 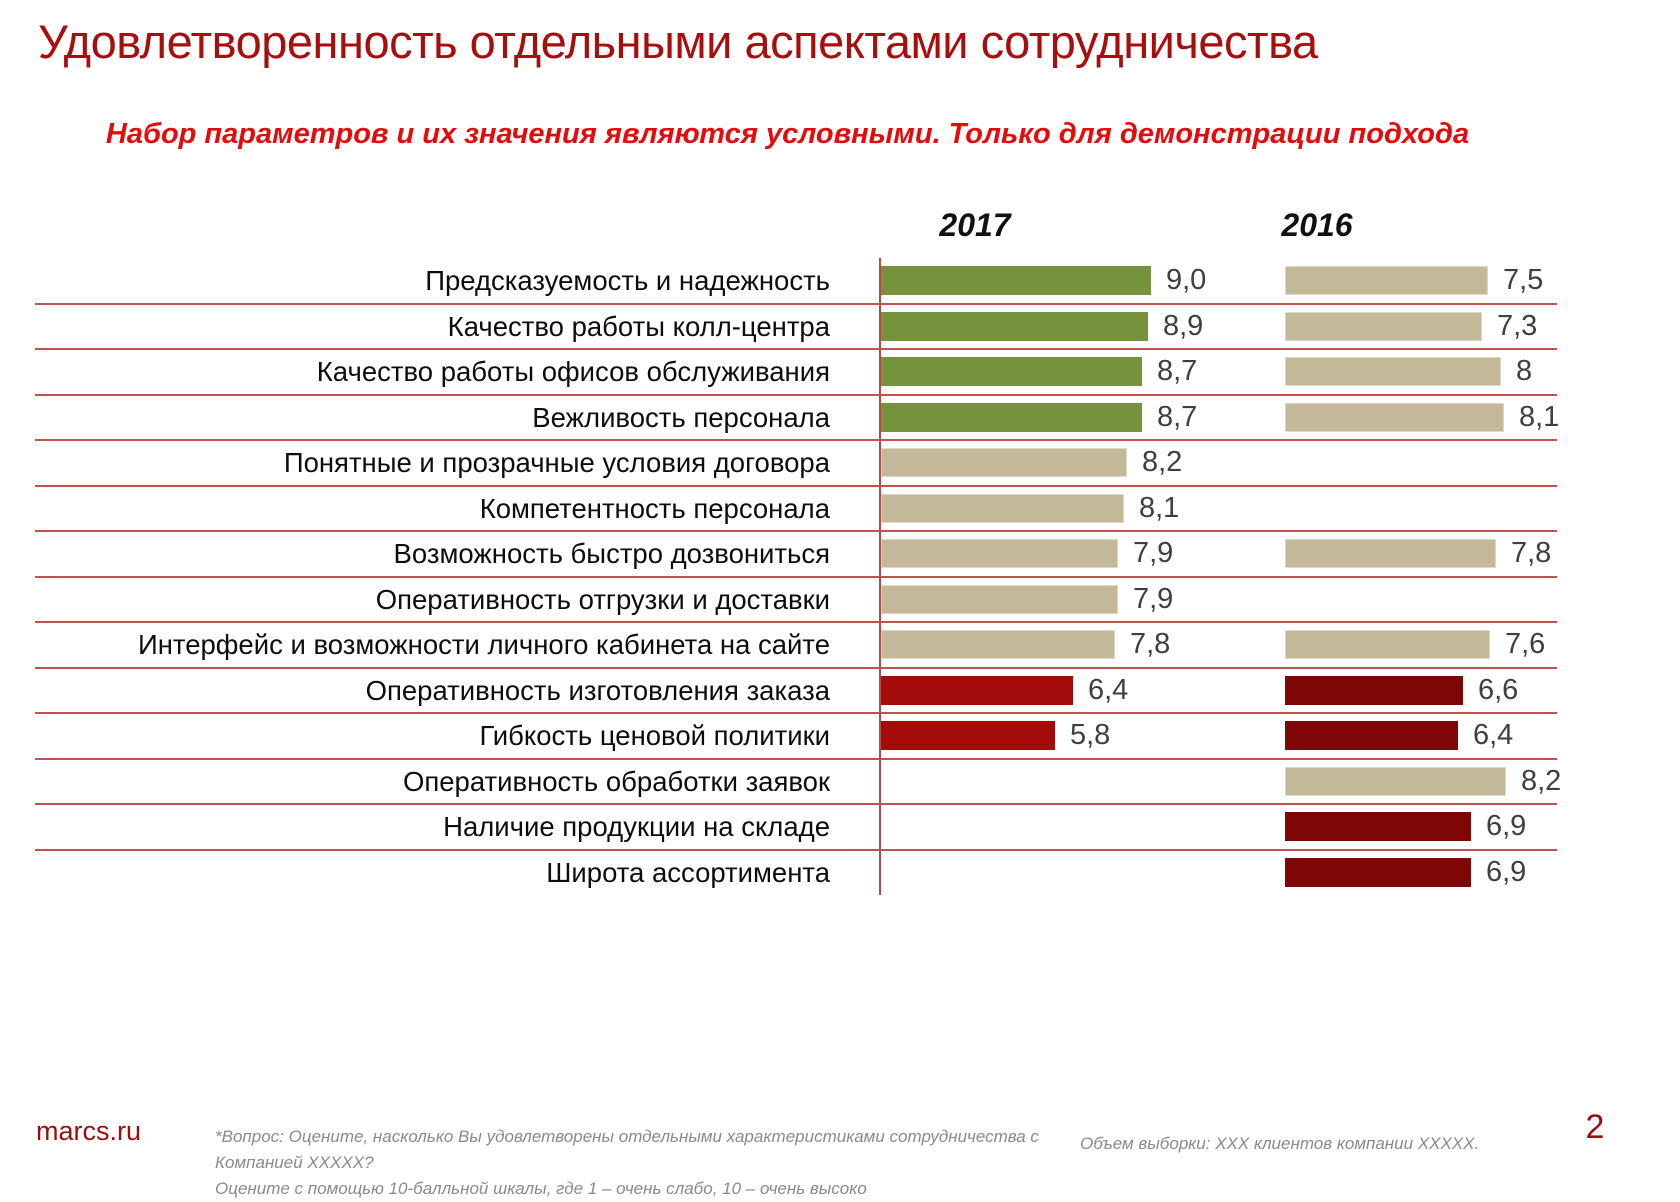 What do you see at coordinates (688, 872) in the screenshot?
I see `category-label: Широта ассортимента` at bounding box center [688, 872].